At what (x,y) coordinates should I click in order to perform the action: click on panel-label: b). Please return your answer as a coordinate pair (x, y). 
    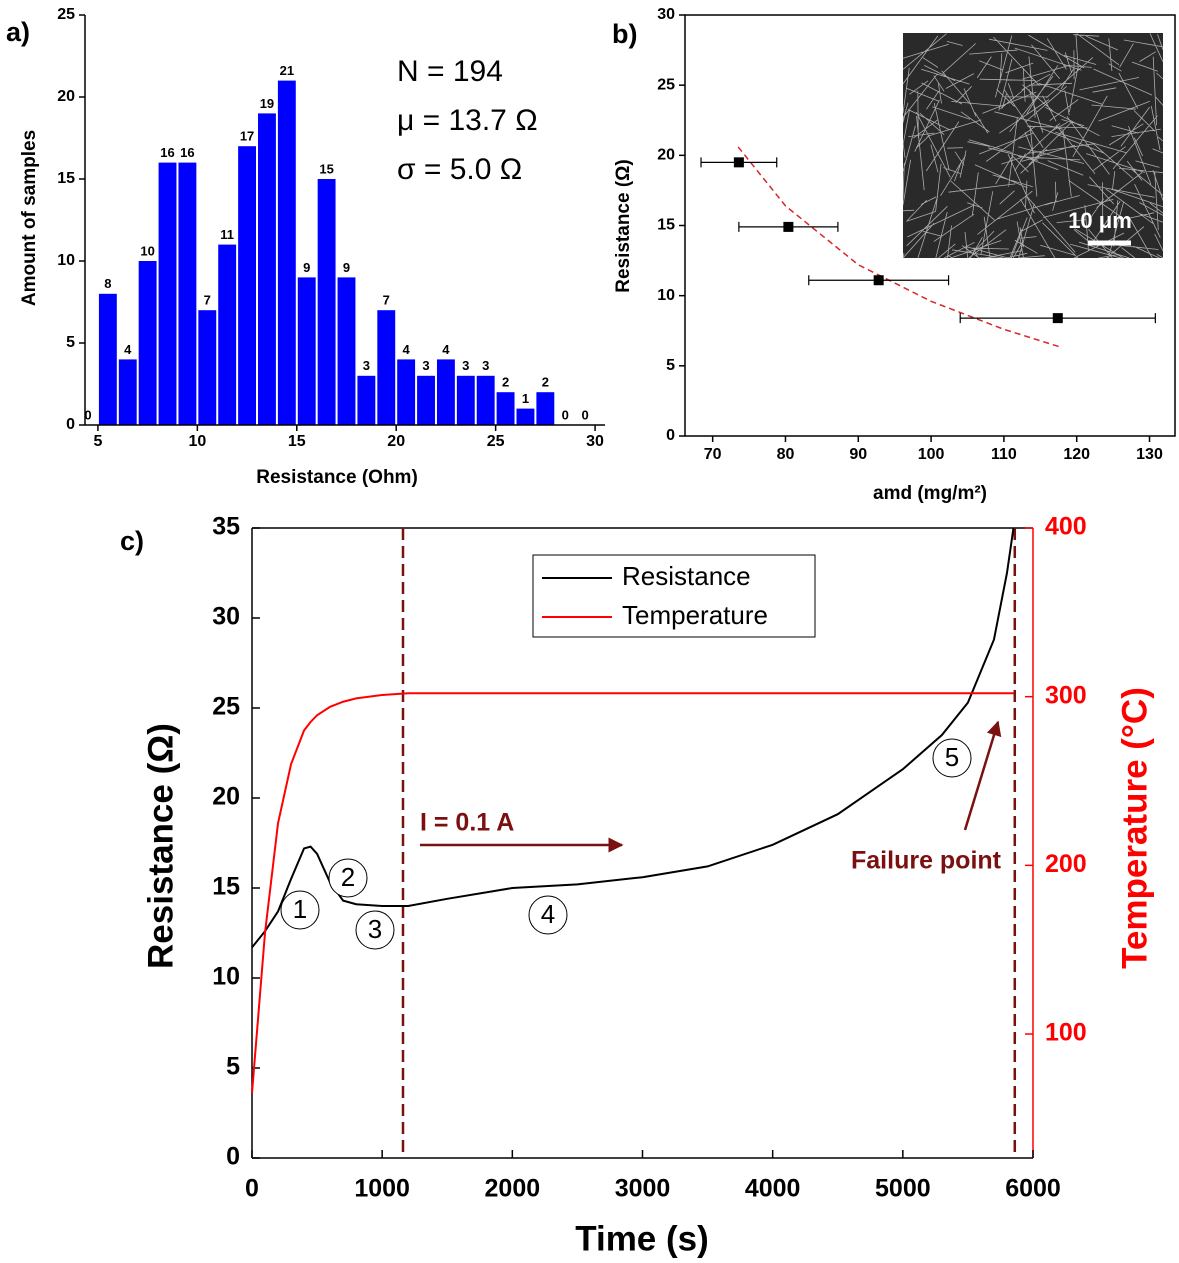
    Looking at the image, I should click on (624, 34).